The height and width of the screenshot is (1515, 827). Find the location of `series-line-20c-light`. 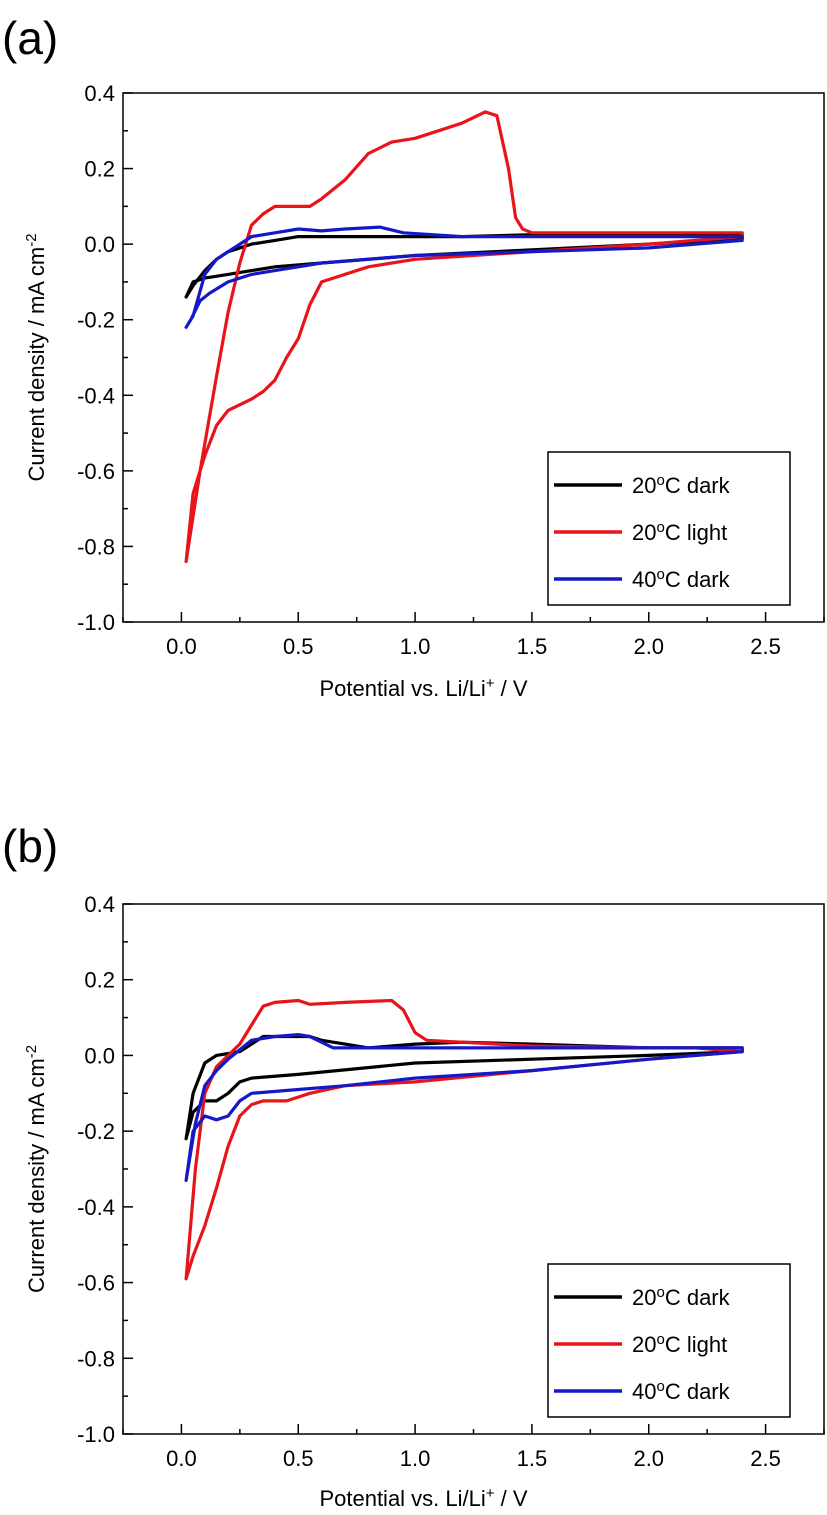

series-line-20c-light is located at coordinates (464, 1139).